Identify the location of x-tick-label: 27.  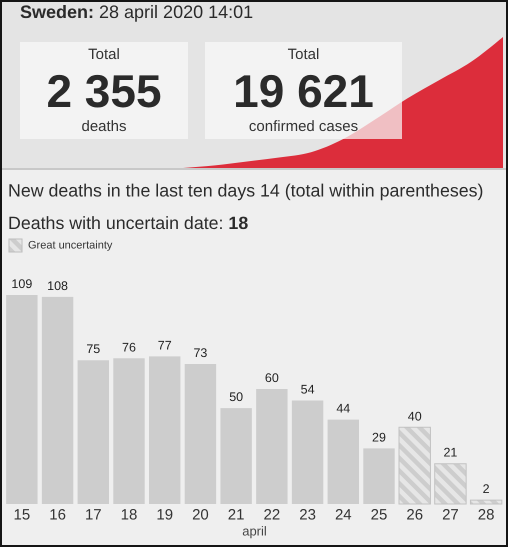
(450, 515).